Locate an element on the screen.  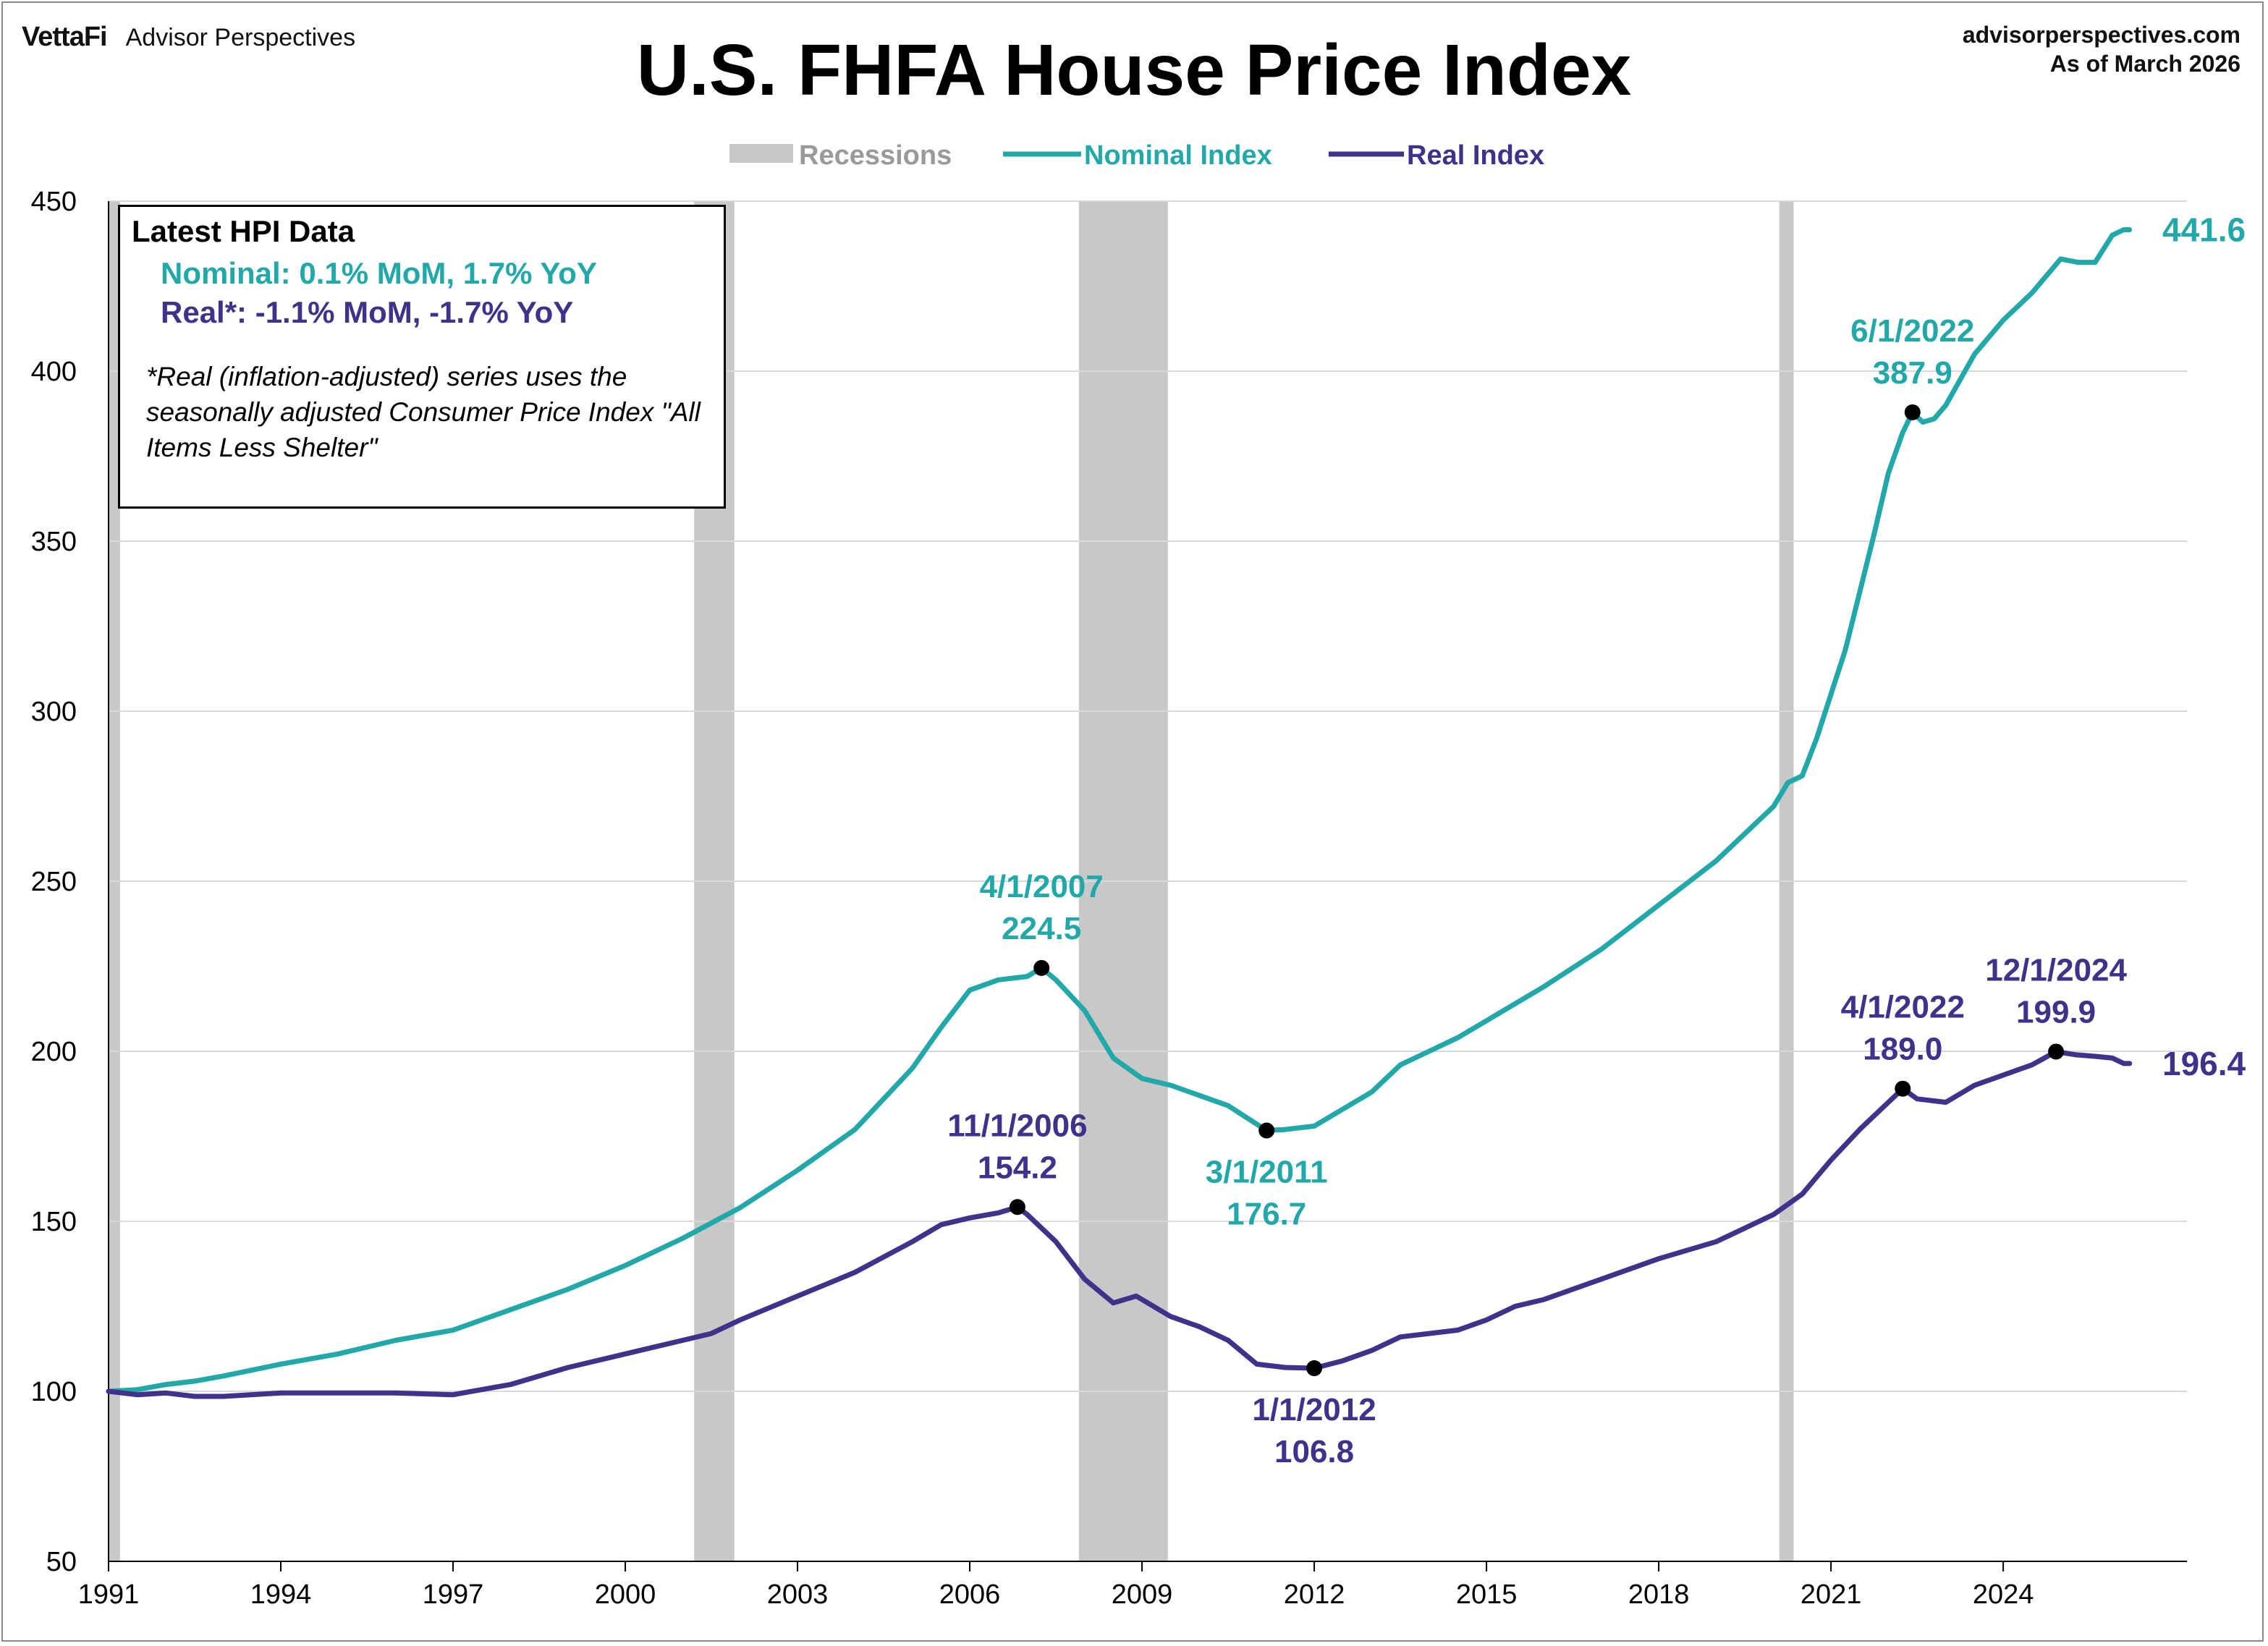
annotation-date: 4/1/2022 is located at coordinates (1903, 1008).